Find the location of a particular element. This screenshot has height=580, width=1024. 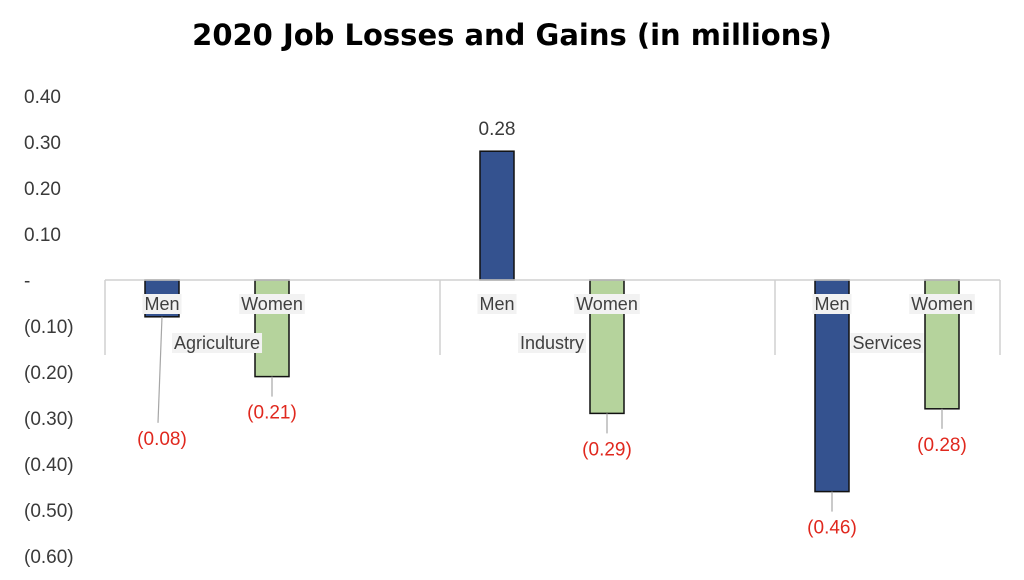

y-tick-label: (0.50) is located at coordinates (49, 511).